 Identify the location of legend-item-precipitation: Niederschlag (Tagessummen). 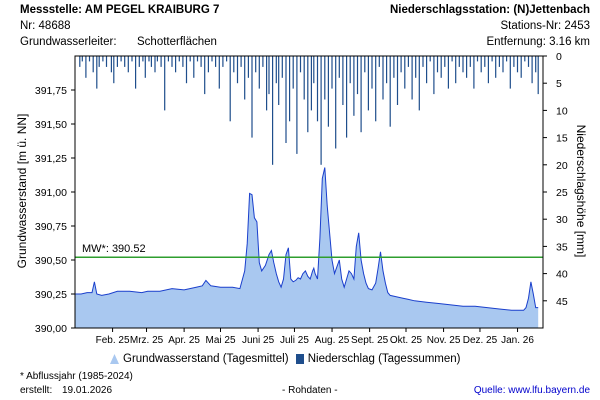
(378, 359).